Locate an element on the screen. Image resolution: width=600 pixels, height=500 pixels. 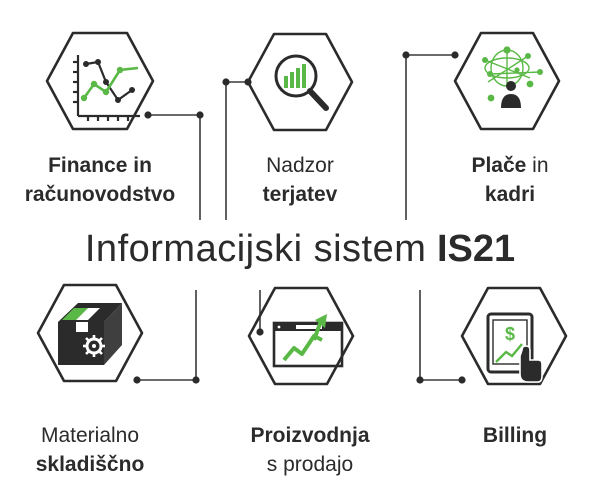
billing-line1: Billing is located at coordinates (515, 435).